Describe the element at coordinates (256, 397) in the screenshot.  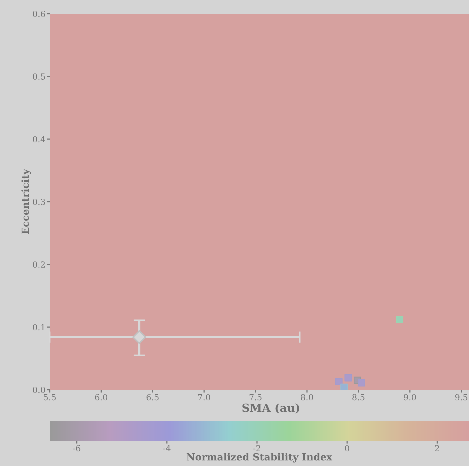
I see `x-tick-label: 7.5` at that location.